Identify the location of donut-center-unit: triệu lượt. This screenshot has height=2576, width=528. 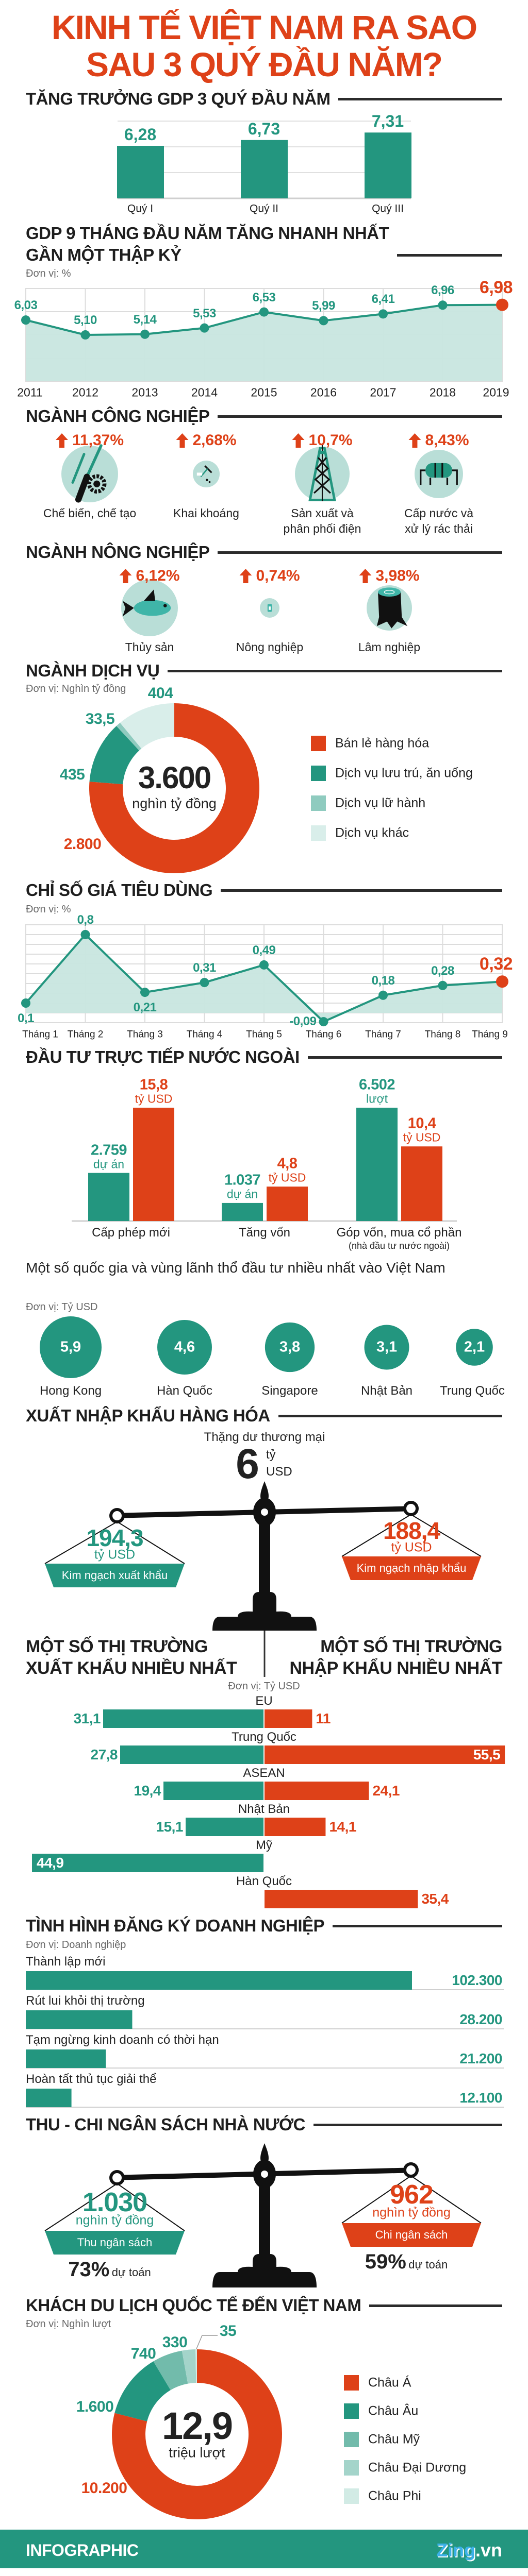
(197, 2453).